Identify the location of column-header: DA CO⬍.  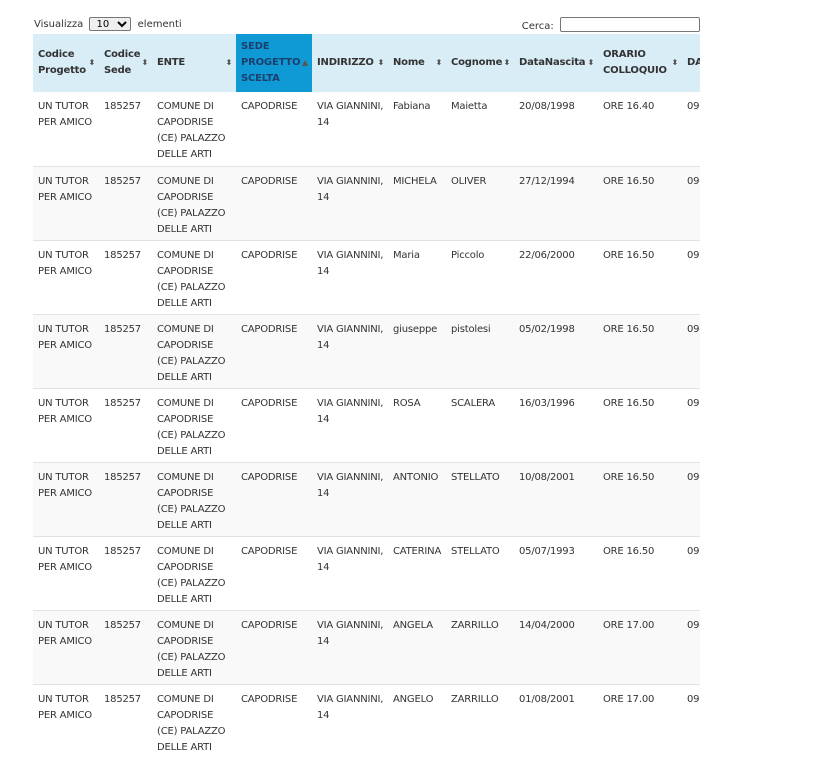
(691, 63).